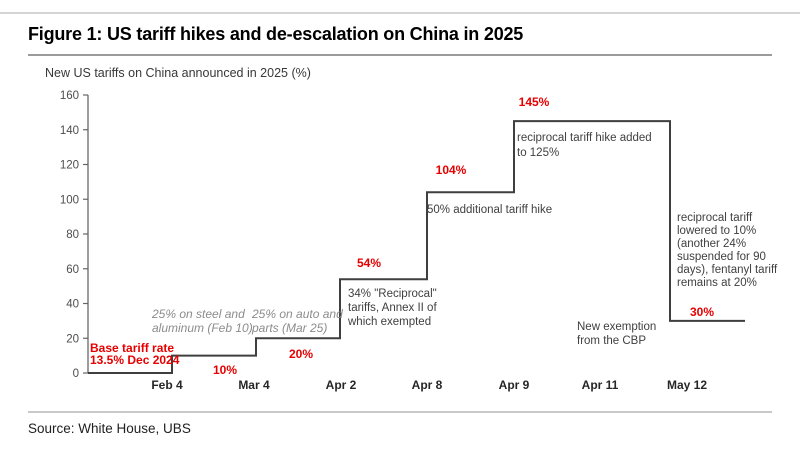 This screenshot has height=454, width=800. Describe the element at coordinates (400, 55) in the screenshot. I see `title-divider` at that location.